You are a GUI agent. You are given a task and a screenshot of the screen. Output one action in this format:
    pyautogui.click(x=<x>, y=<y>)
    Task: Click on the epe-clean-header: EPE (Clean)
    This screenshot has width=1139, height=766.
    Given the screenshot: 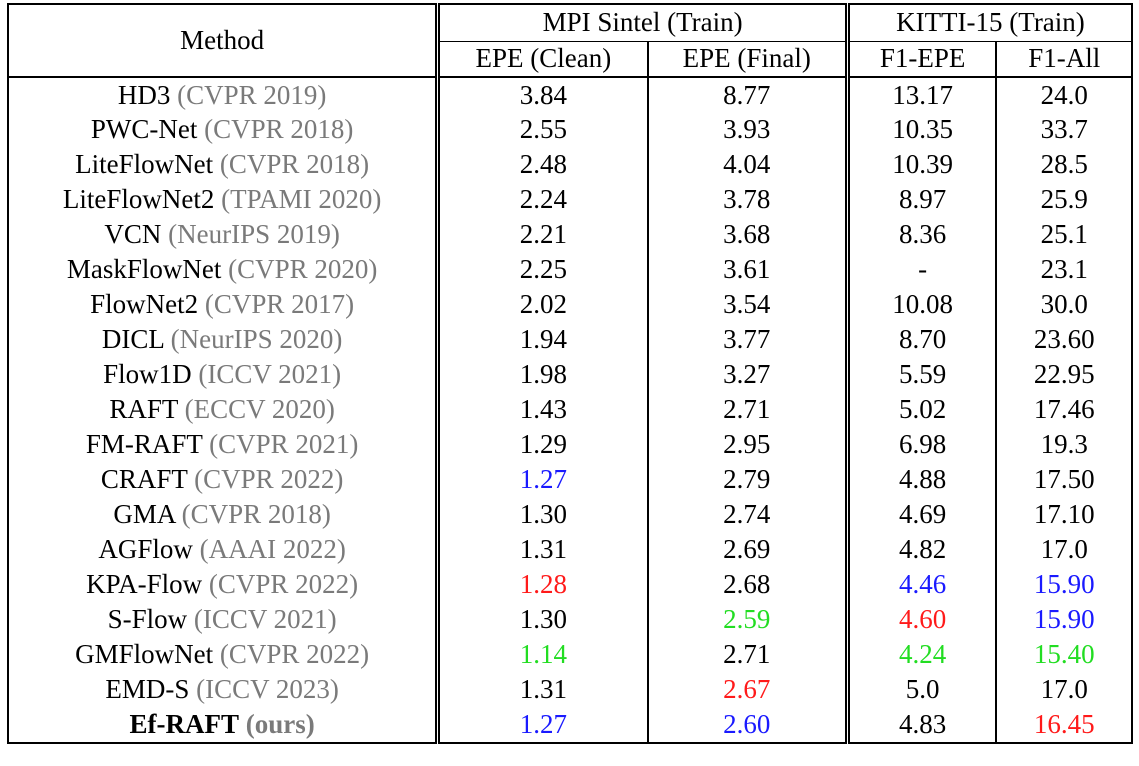 What is the action you would take?
    pyautogui.click(x=543, y=58)
    